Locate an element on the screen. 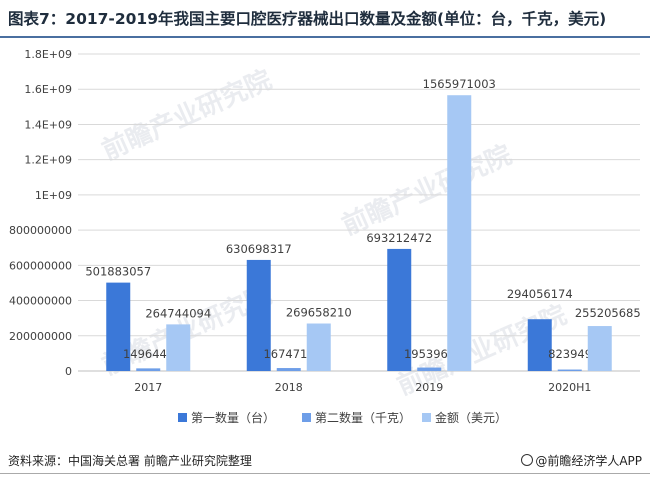  title-divider is located at coordinates (325, 37).